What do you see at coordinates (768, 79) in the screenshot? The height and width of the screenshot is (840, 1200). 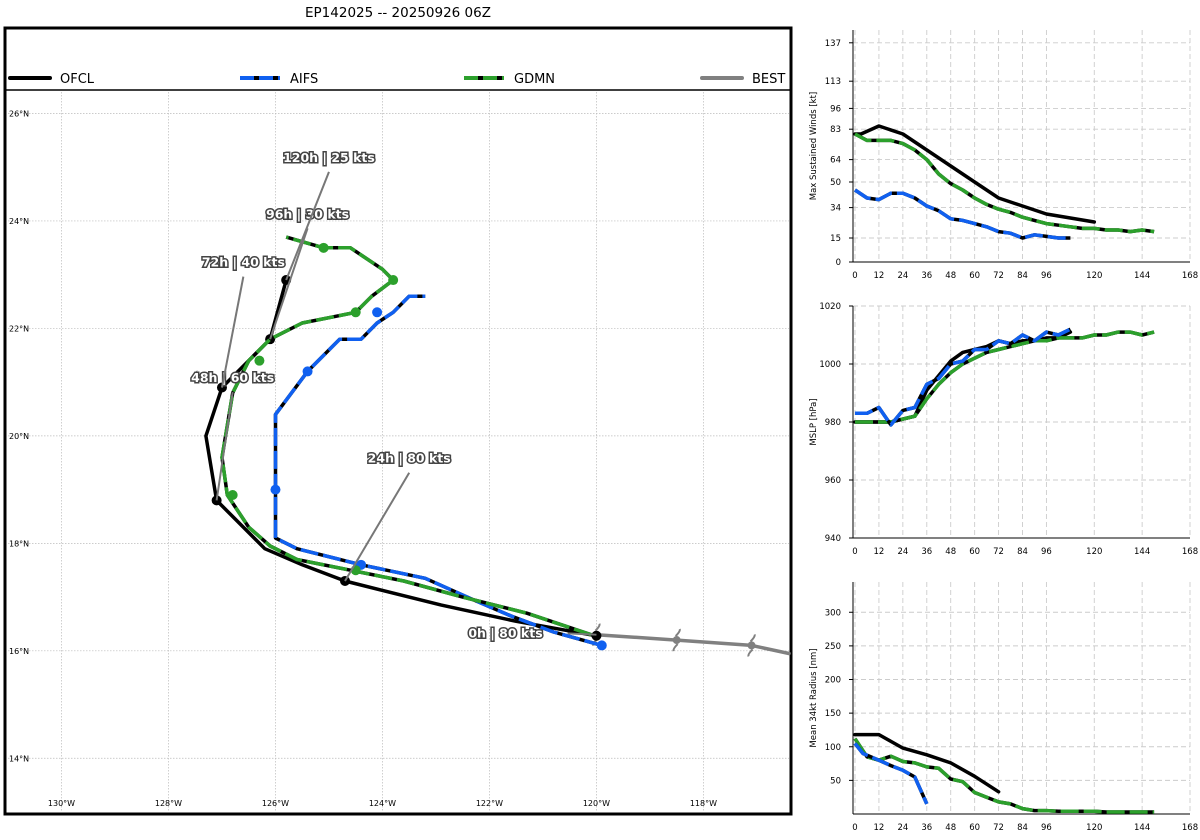 I see `legend-label: BEST` at bounding box center [768, 79].